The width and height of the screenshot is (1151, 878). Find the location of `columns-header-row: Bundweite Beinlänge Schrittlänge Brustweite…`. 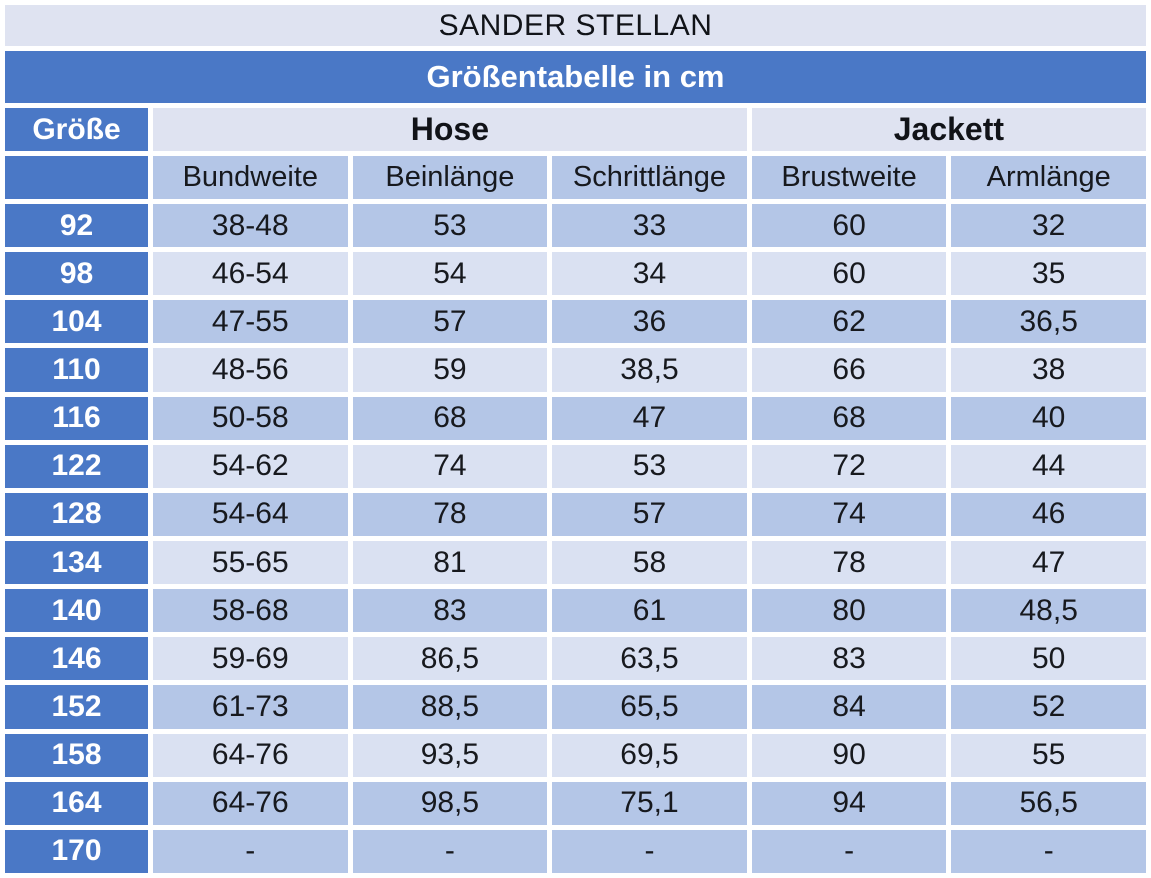

columns-header-row: Bundweite Beinlänge Schrittlänge Brustweite… is located at coordinates (575, 177).